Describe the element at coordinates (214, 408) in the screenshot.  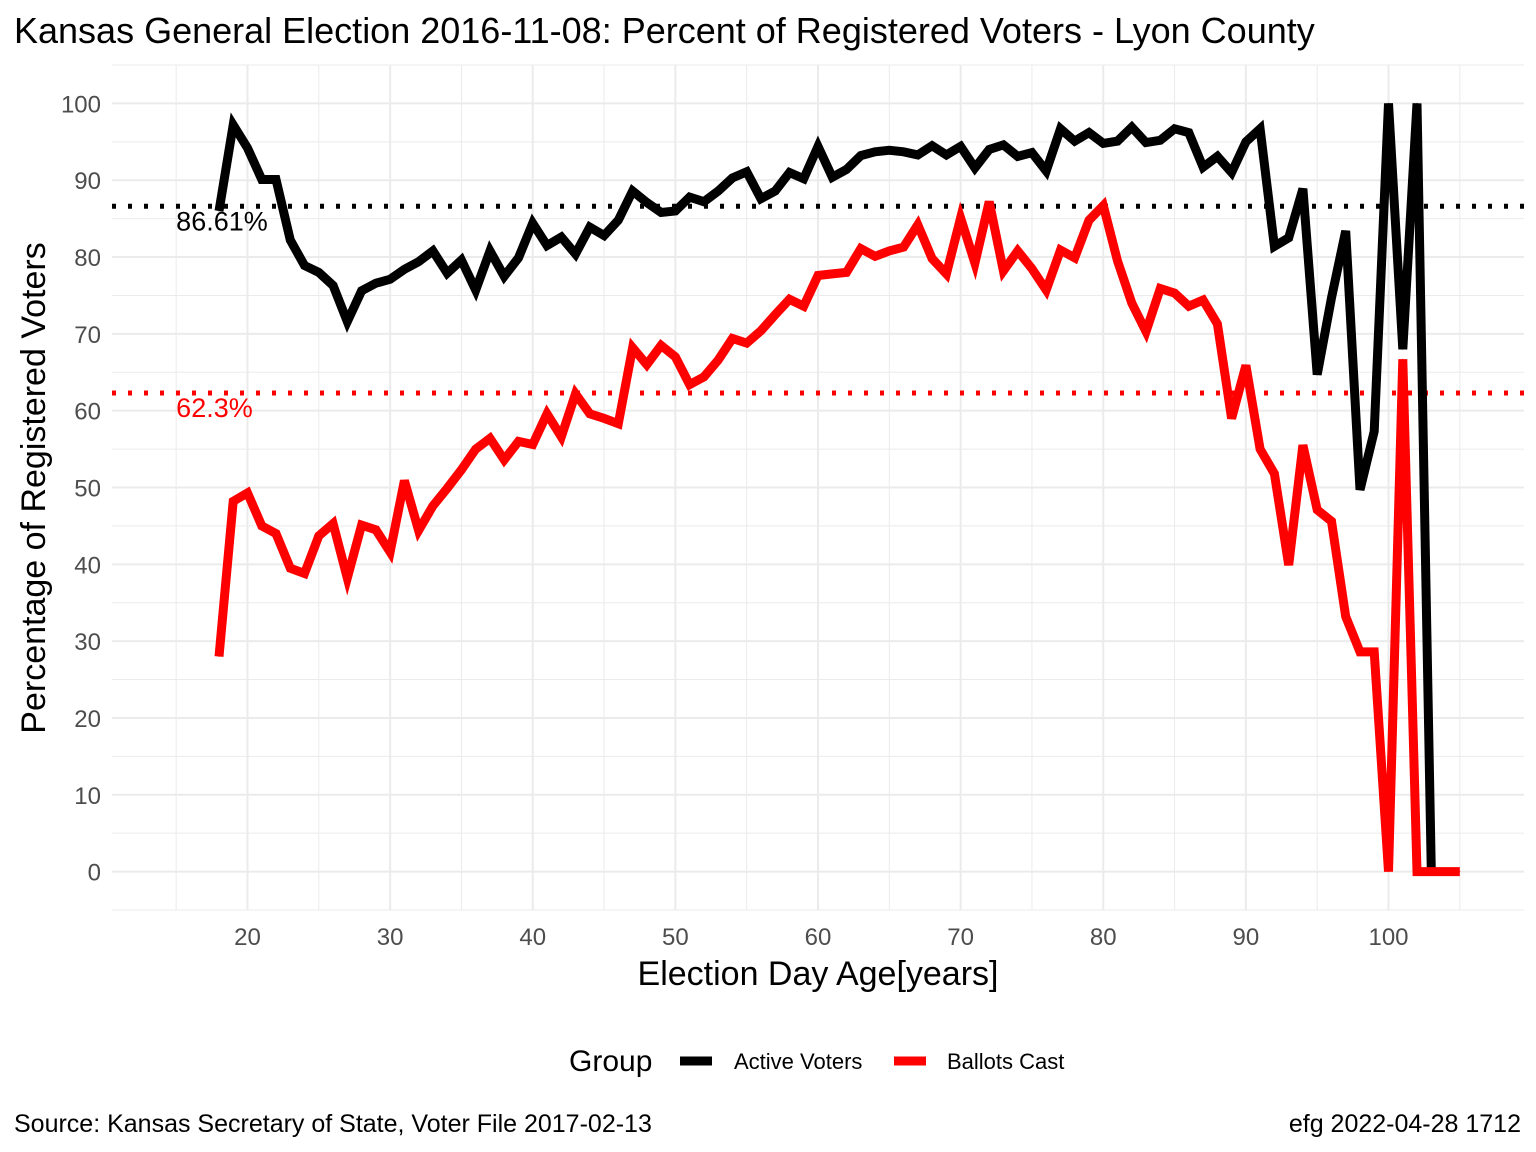
I see `reference-label-1: 62.3%` at that location.